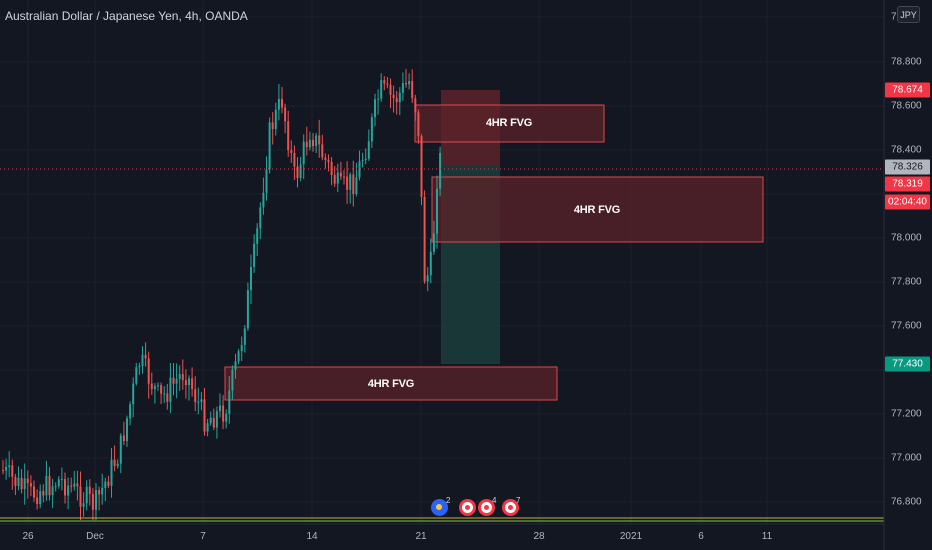  What do you see at coordinates (448, 500) in the screenshot?
I see `event-count: 2` at bounding box center [448, 500].